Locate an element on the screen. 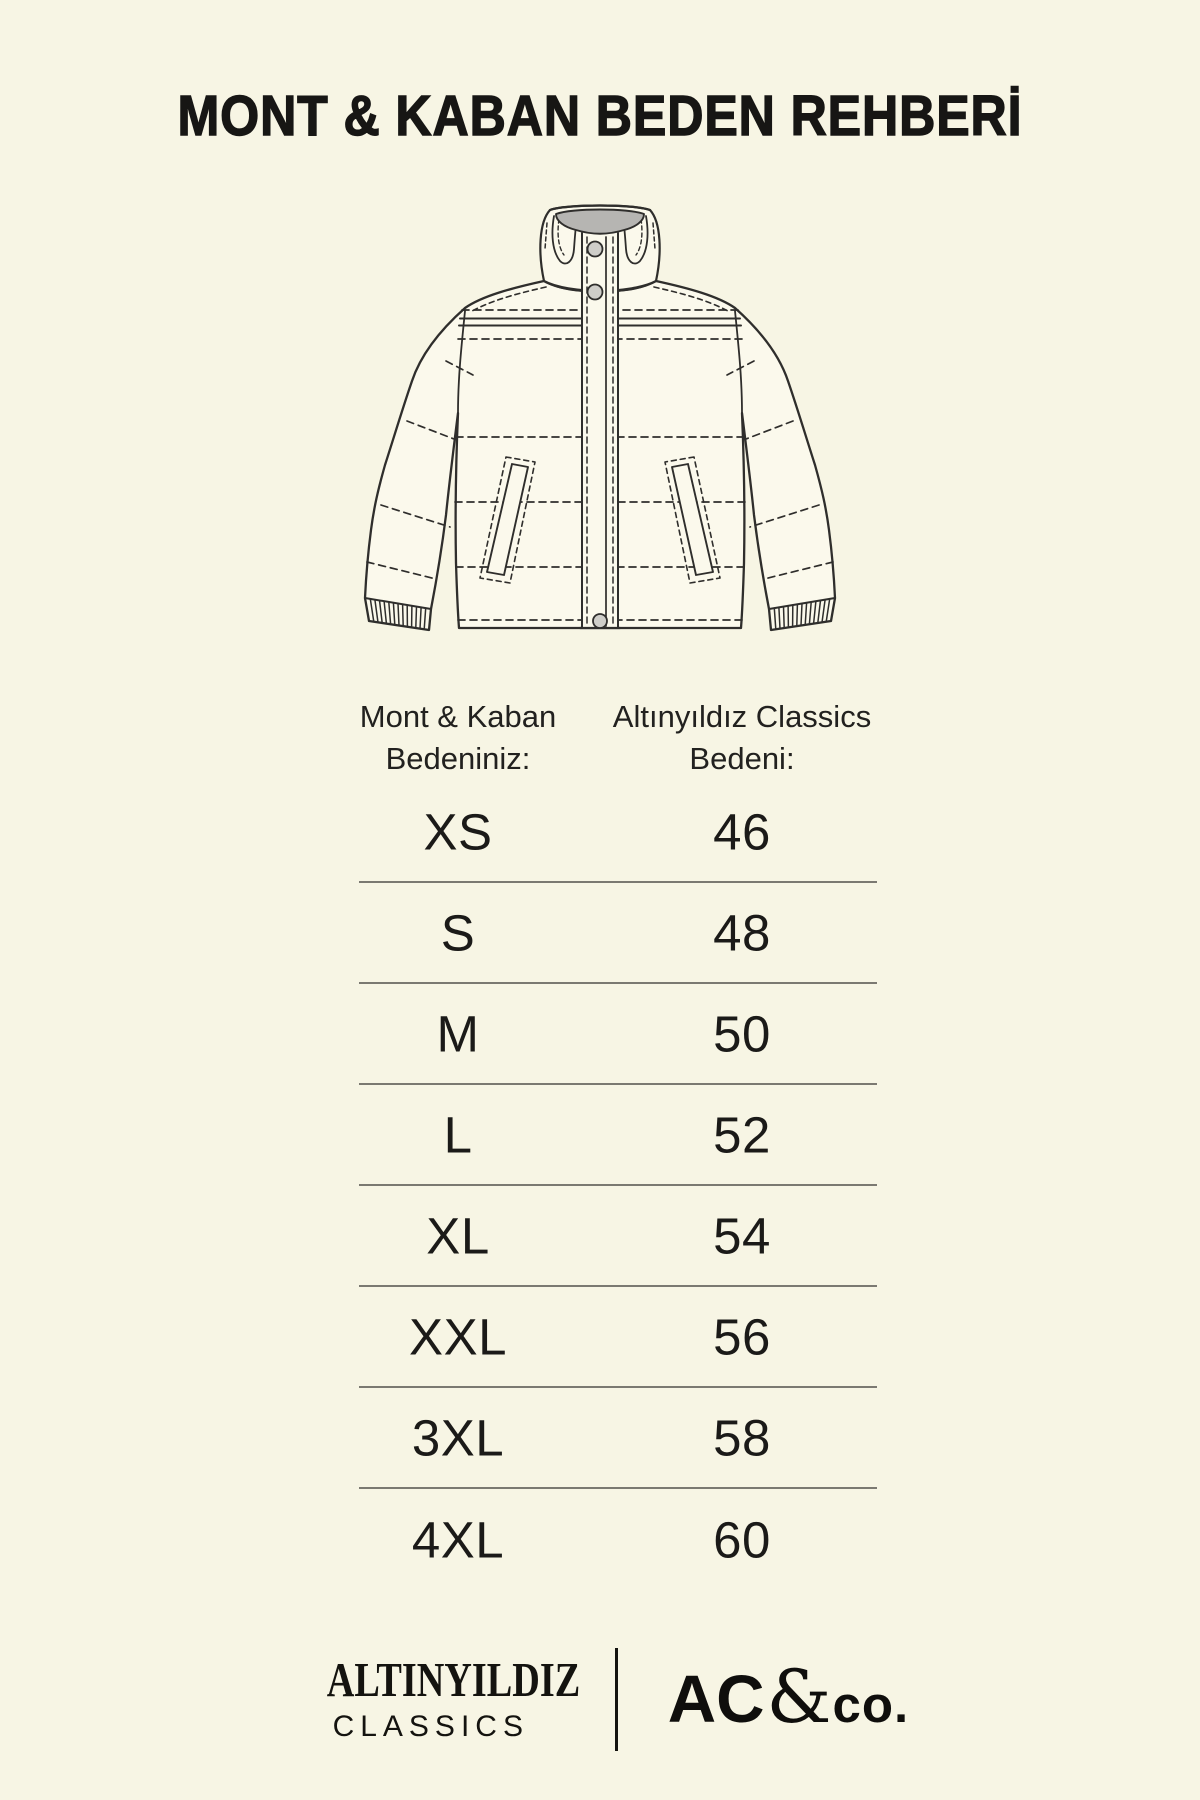 This screenshot has height=1800, width=1200. size-label: M is located at coordinates (458, 1033).